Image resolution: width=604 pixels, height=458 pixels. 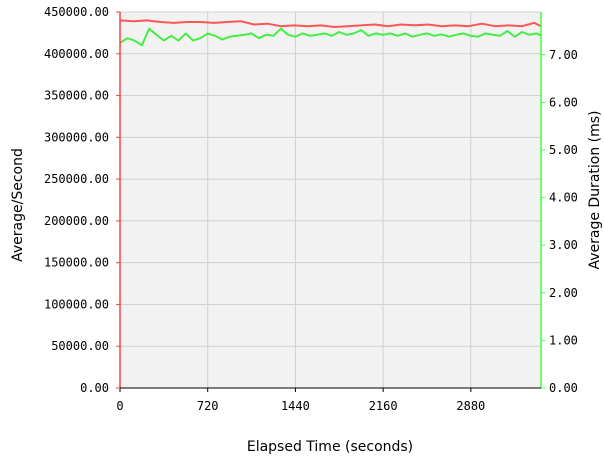 What do you see at coordinates (563, 55) in the screenshot?
I see `y-right-tick-label: 7.00` at bounding box center [563, 55].